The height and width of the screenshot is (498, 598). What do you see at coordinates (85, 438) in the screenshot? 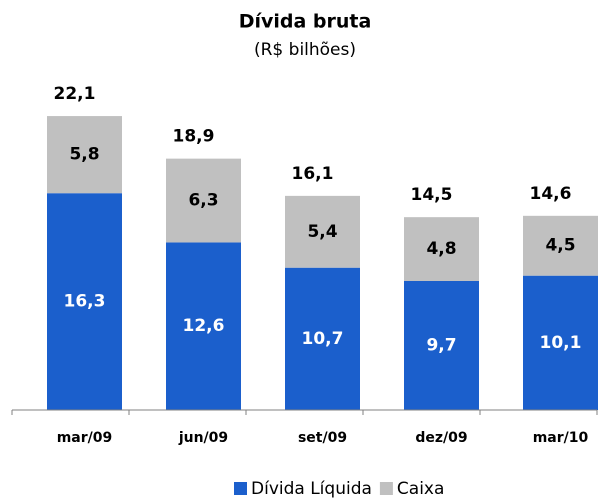
I see `x-tick-label: mar/09` at bounding box center [85, 438].